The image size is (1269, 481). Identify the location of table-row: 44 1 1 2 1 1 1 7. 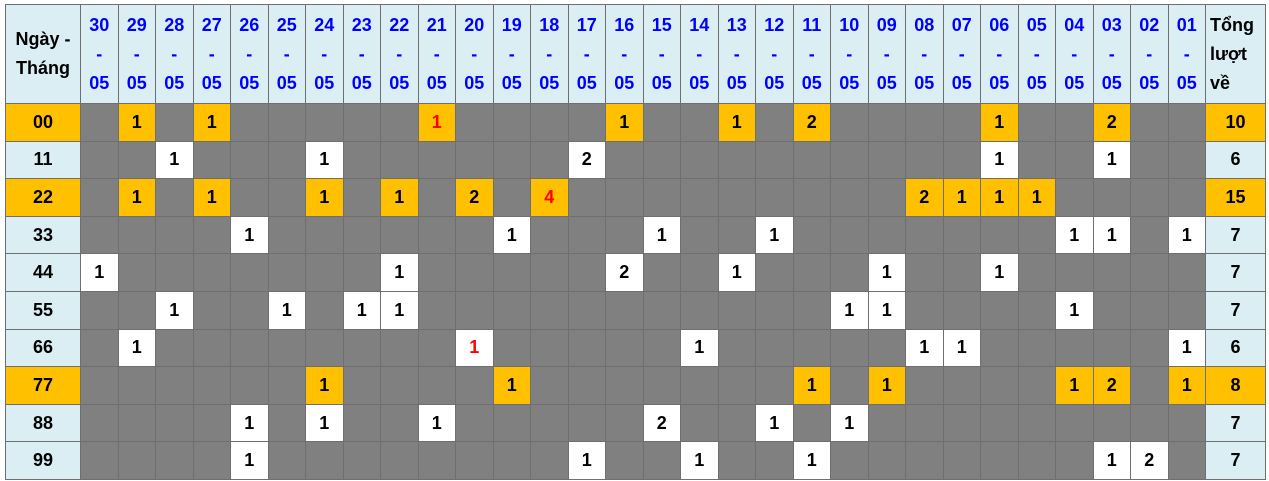
(635, 272).